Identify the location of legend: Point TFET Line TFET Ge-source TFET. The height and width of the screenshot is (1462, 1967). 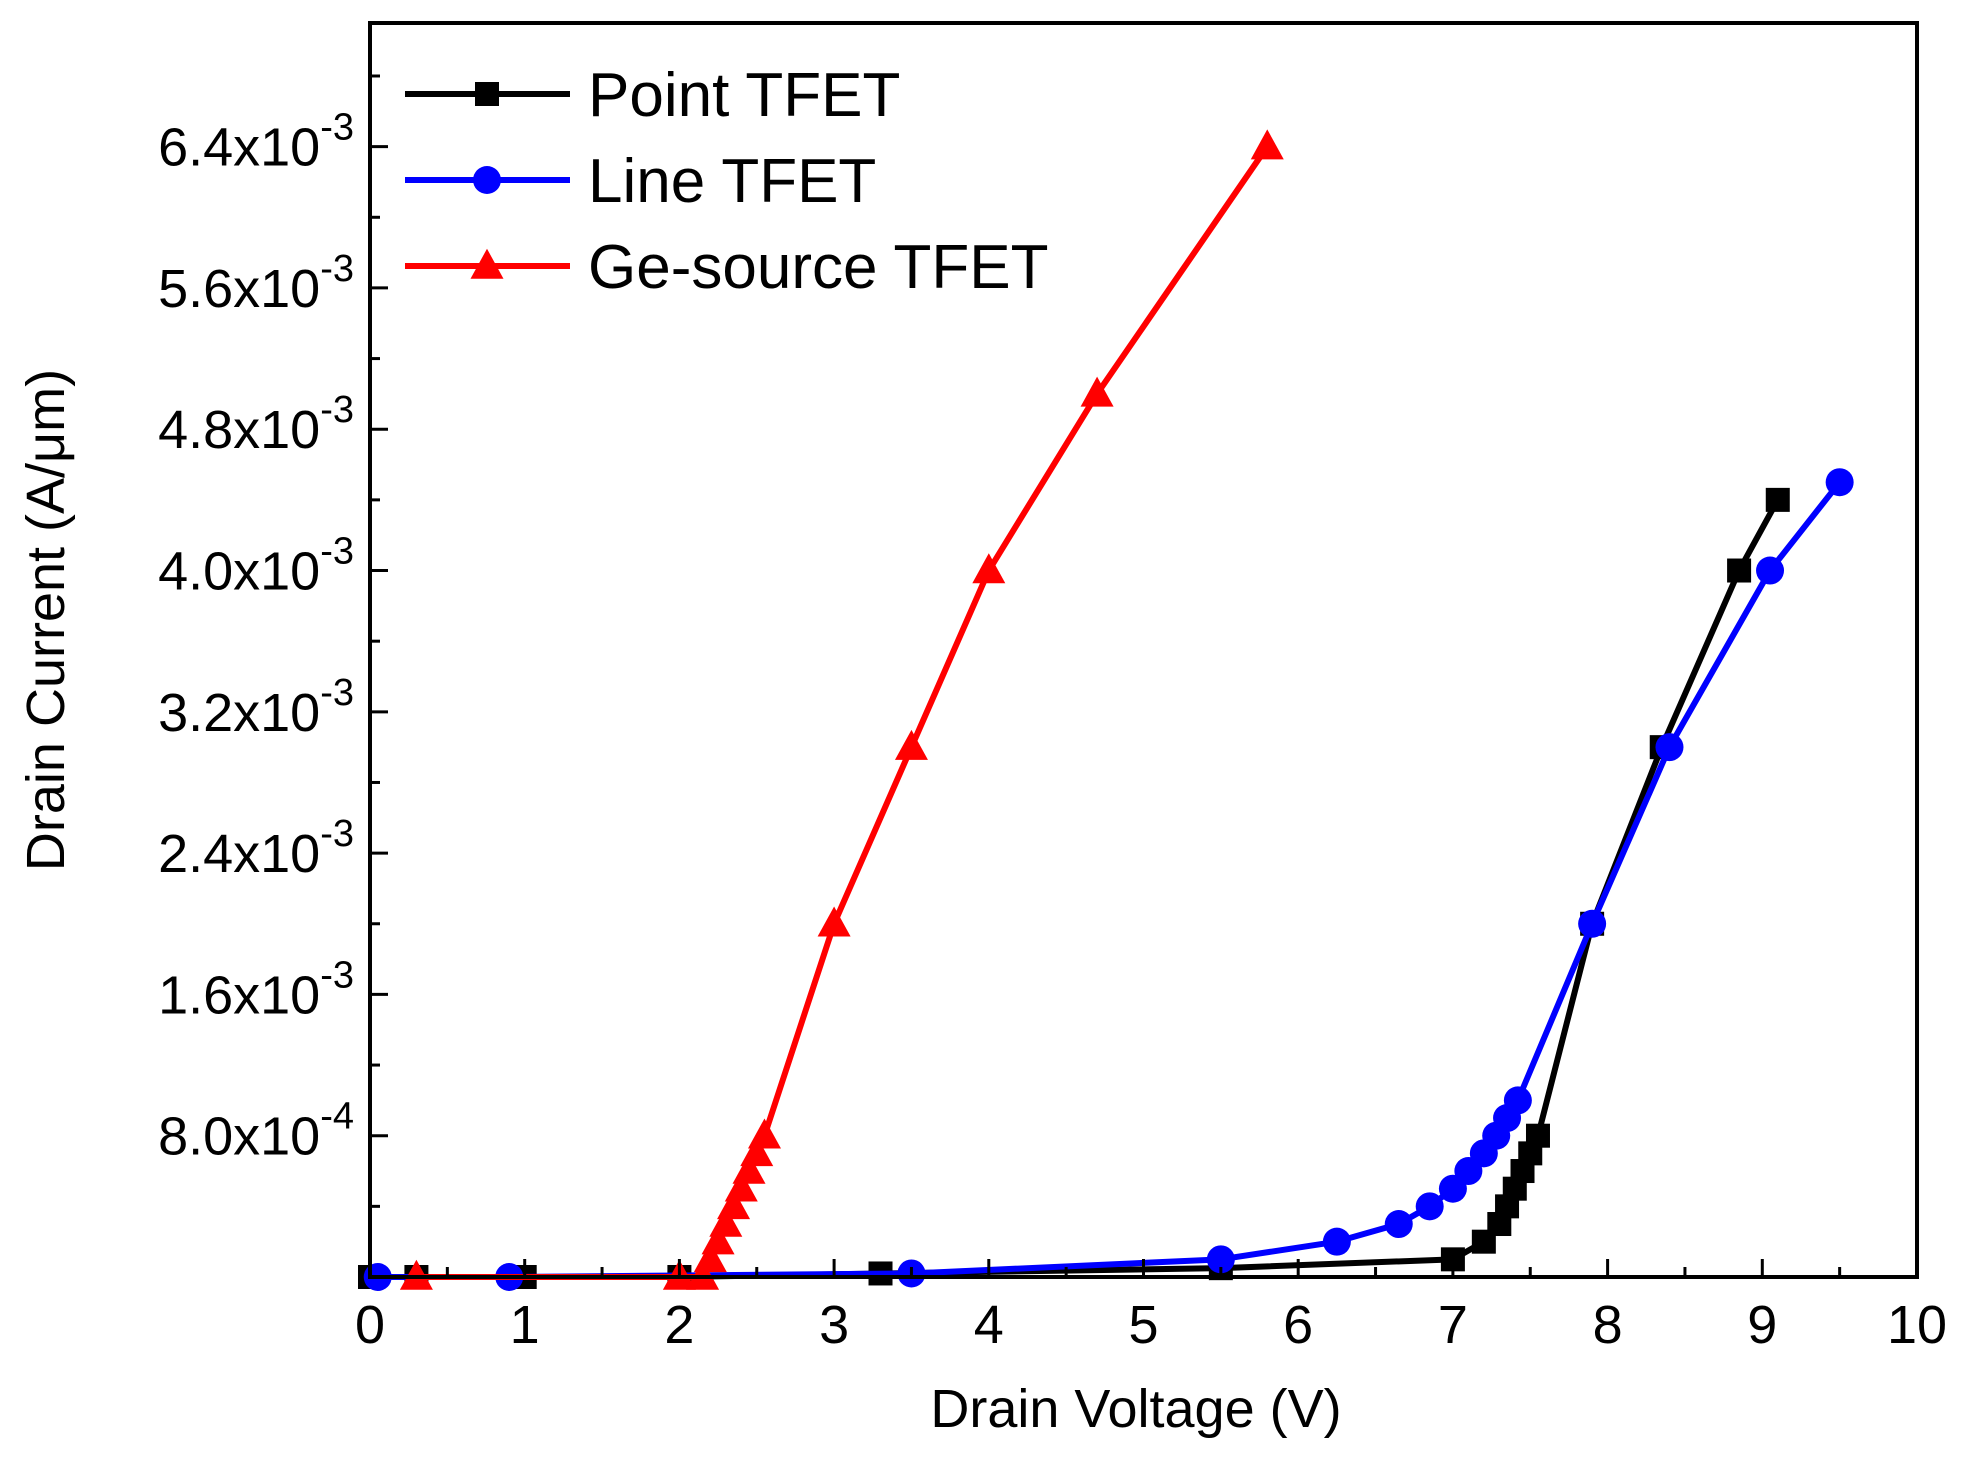
(727, 181).